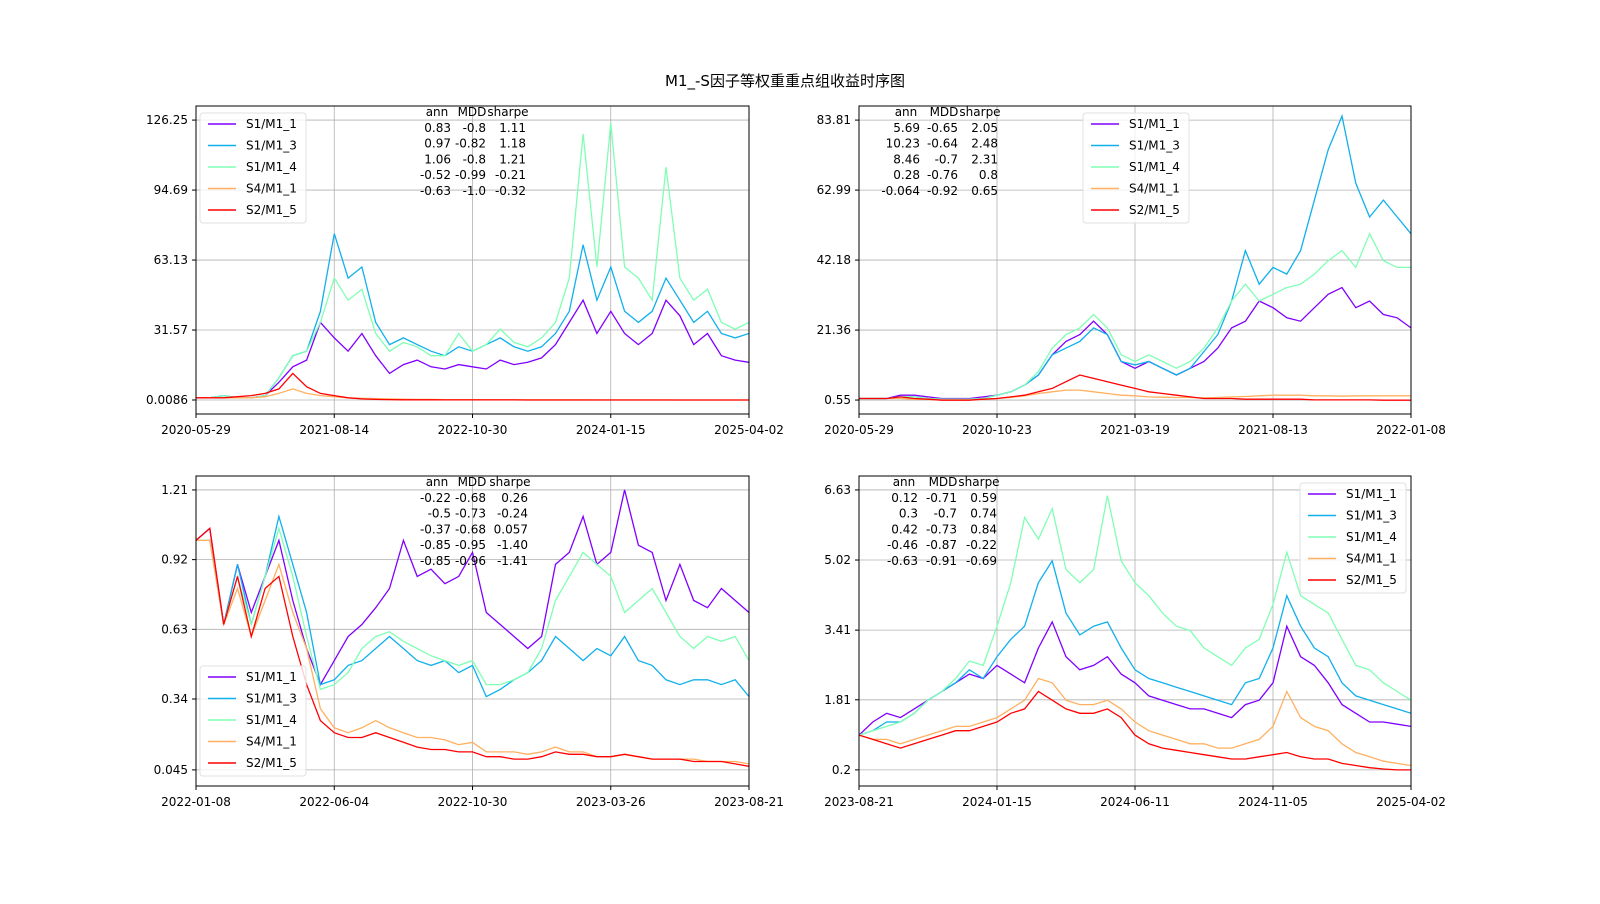 This screenshot has width=1600, height=904. Describe the element at coordinates (984, 128) in the screenshot. I see `stats-cell: 2.05` at that location.